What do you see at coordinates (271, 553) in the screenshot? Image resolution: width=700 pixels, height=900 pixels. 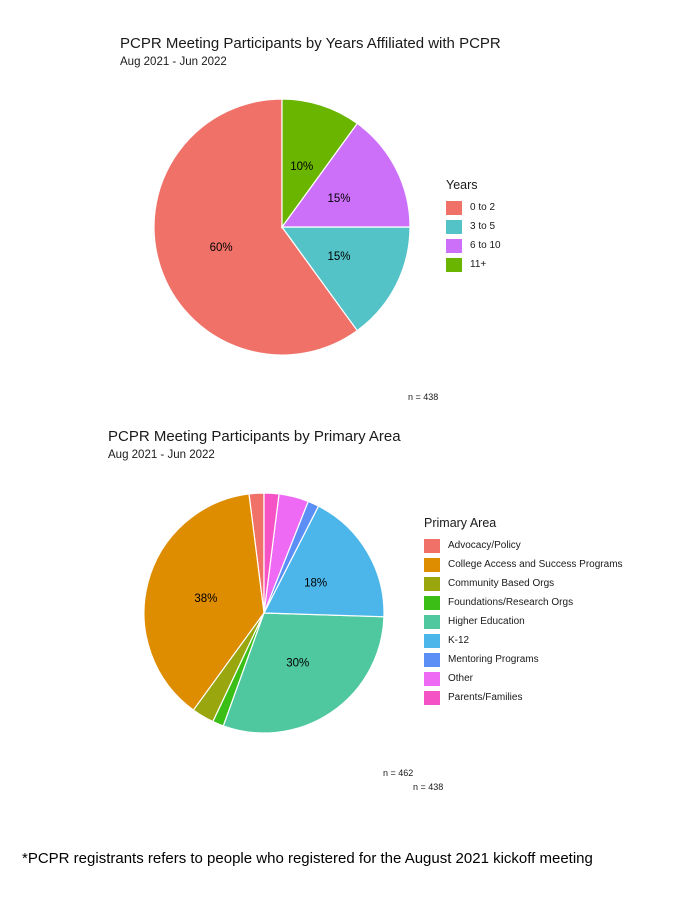 I see `pie-slice-parents-families` at bounding box center [271, 553].